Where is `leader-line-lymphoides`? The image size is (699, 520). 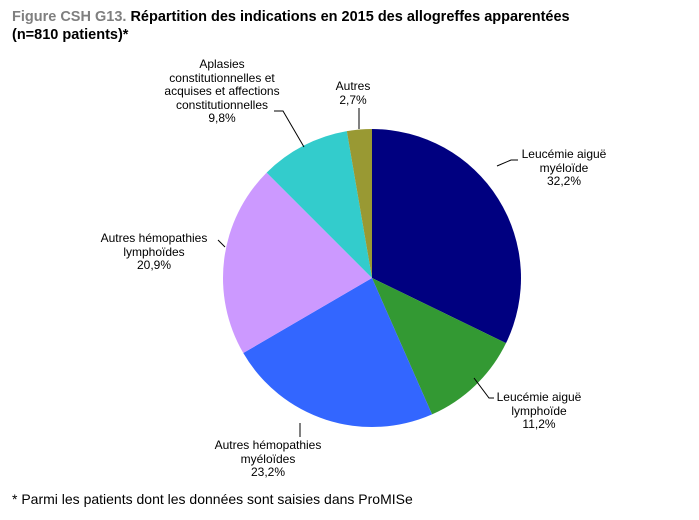
leader-line-lymphoides is located at coordinates (221, 243).